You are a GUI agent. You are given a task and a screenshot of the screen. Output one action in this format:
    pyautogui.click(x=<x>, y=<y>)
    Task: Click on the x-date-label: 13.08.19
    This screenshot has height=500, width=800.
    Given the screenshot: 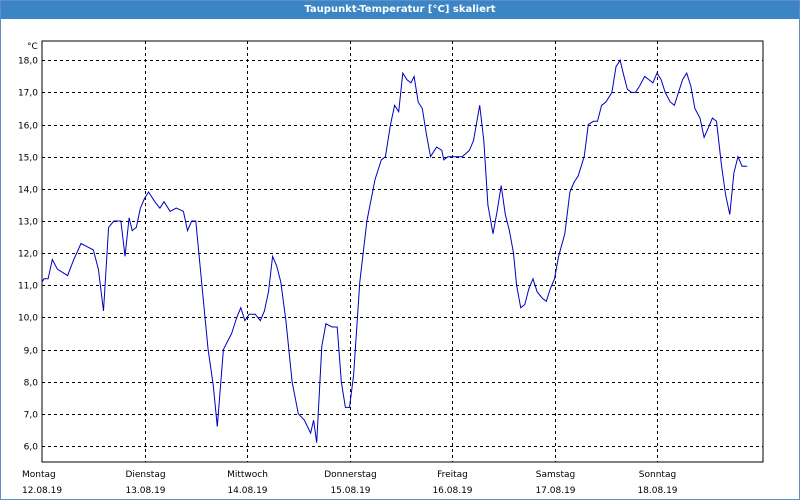 What is the action you would take?
    pyautogui.click(x=145, y=491)
    